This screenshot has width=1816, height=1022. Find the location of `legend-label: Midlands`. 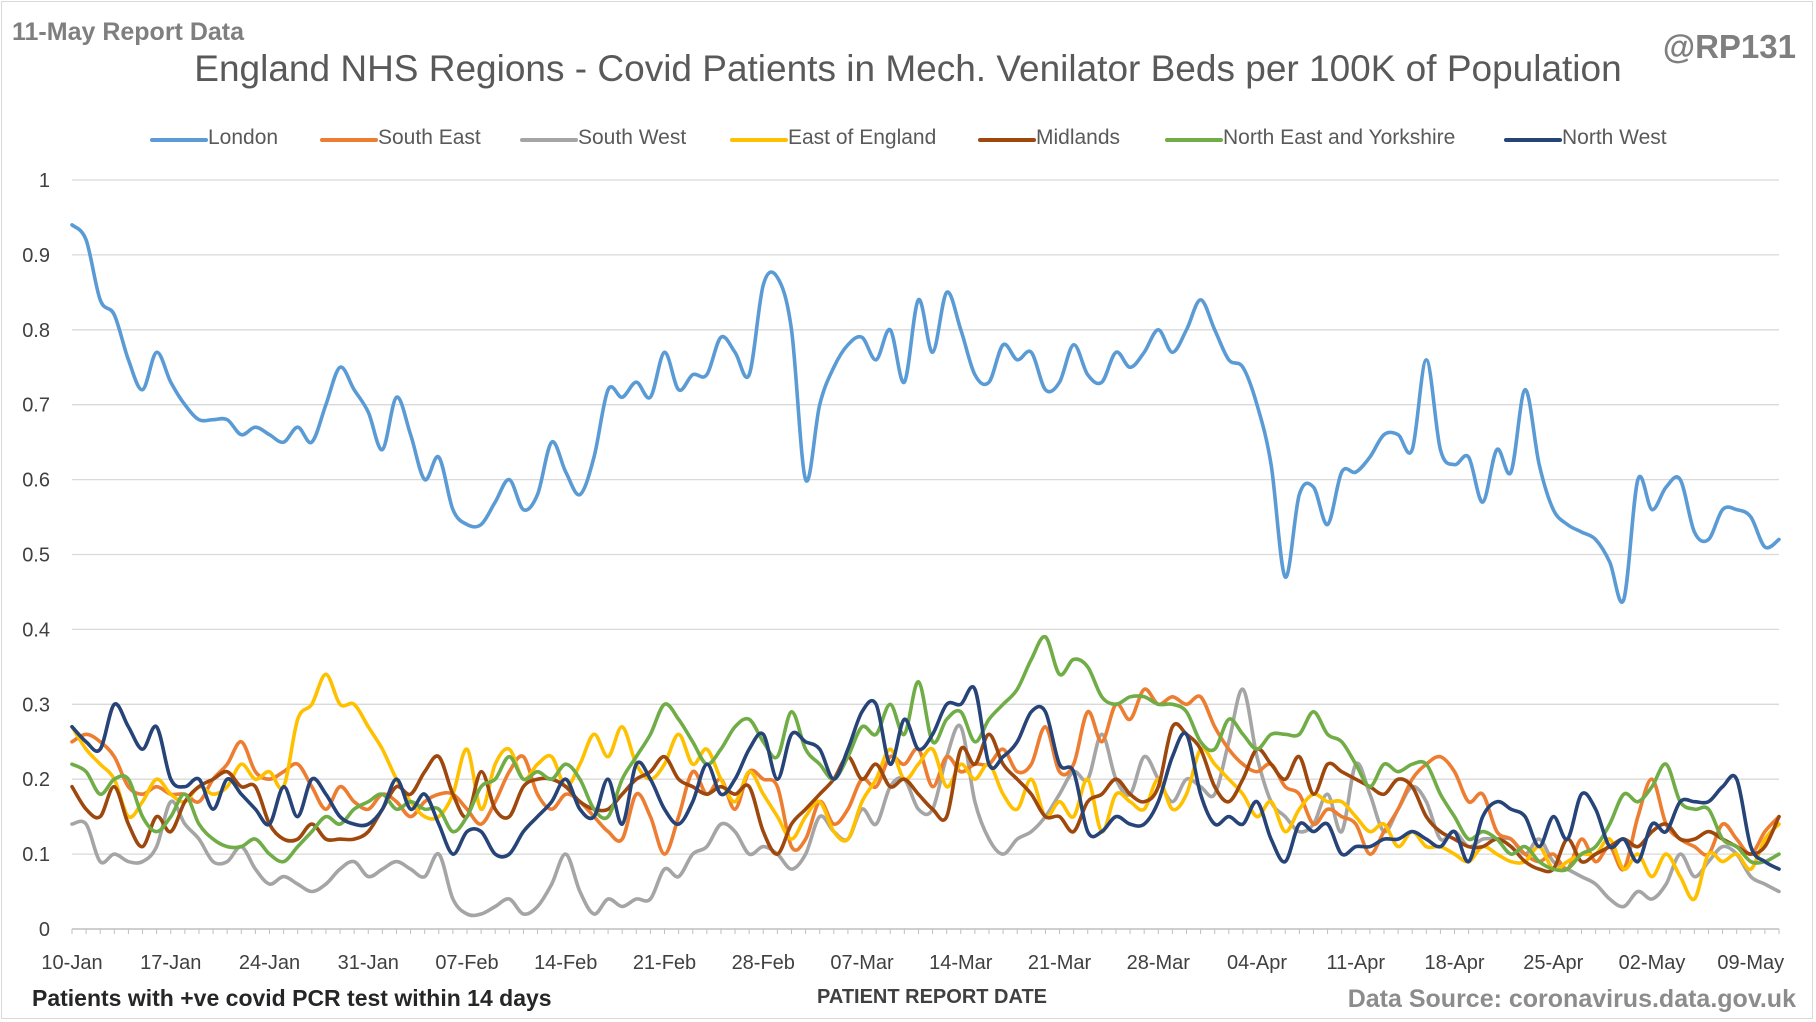

legend-label: Midlands is located at coordinates (1078, 137).